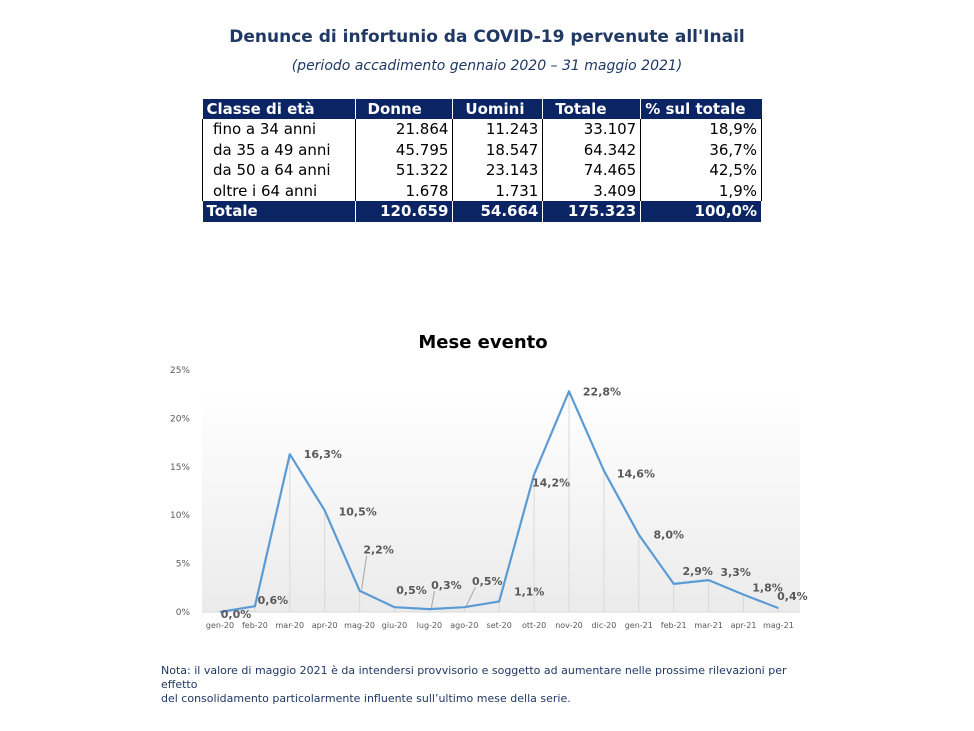 This screenshot has width=974, height=731. What do you see at coordinates (183, 565) in the screenshot?
I see `y-tick-label: 5%` at bounding box center [183, 565].